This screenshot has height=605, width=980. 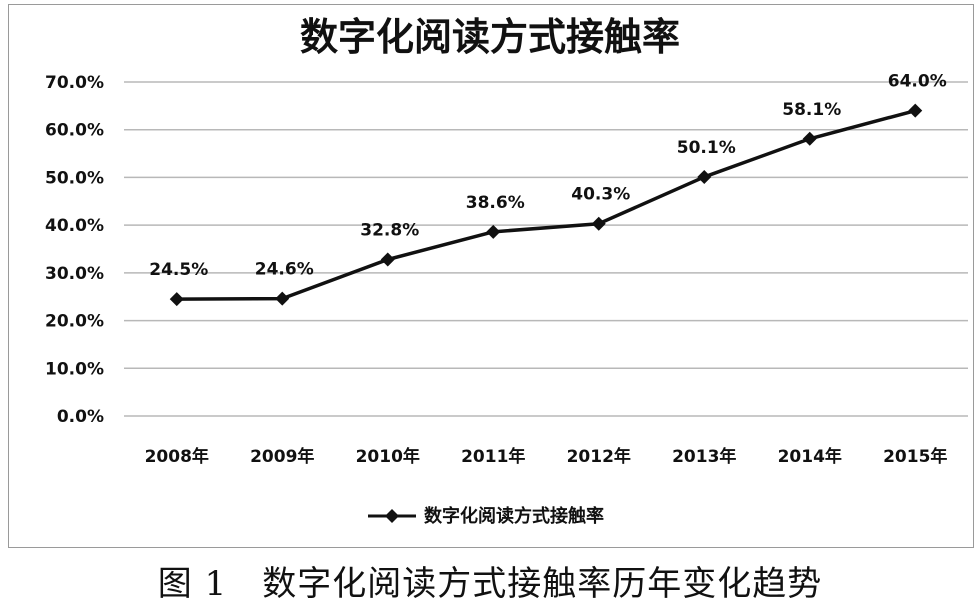 I want to click on data-label: 32.8%, so click(x=389, y=230).